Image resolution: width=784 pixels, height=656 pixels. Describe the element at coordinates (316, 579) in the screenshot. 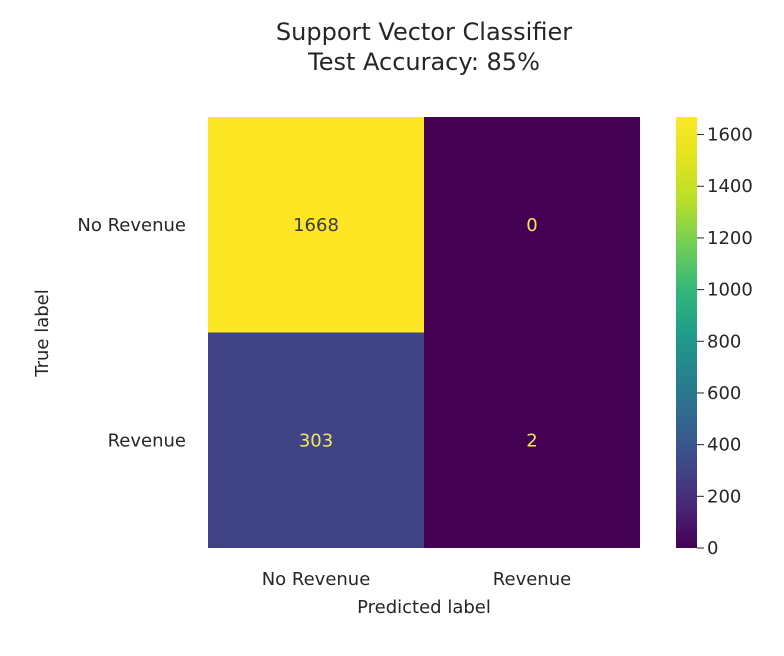

I see `x-tick-label: No Revenue` at that location.